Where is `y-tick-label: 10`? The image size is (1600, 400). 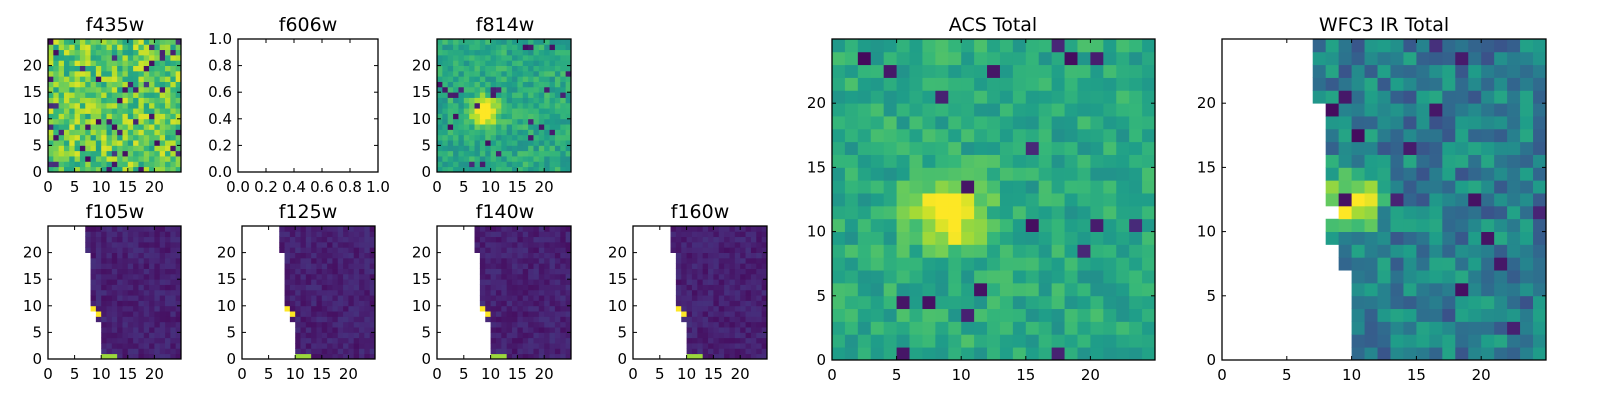 y-tick-label: 10 is located at coordinates (421, 119).